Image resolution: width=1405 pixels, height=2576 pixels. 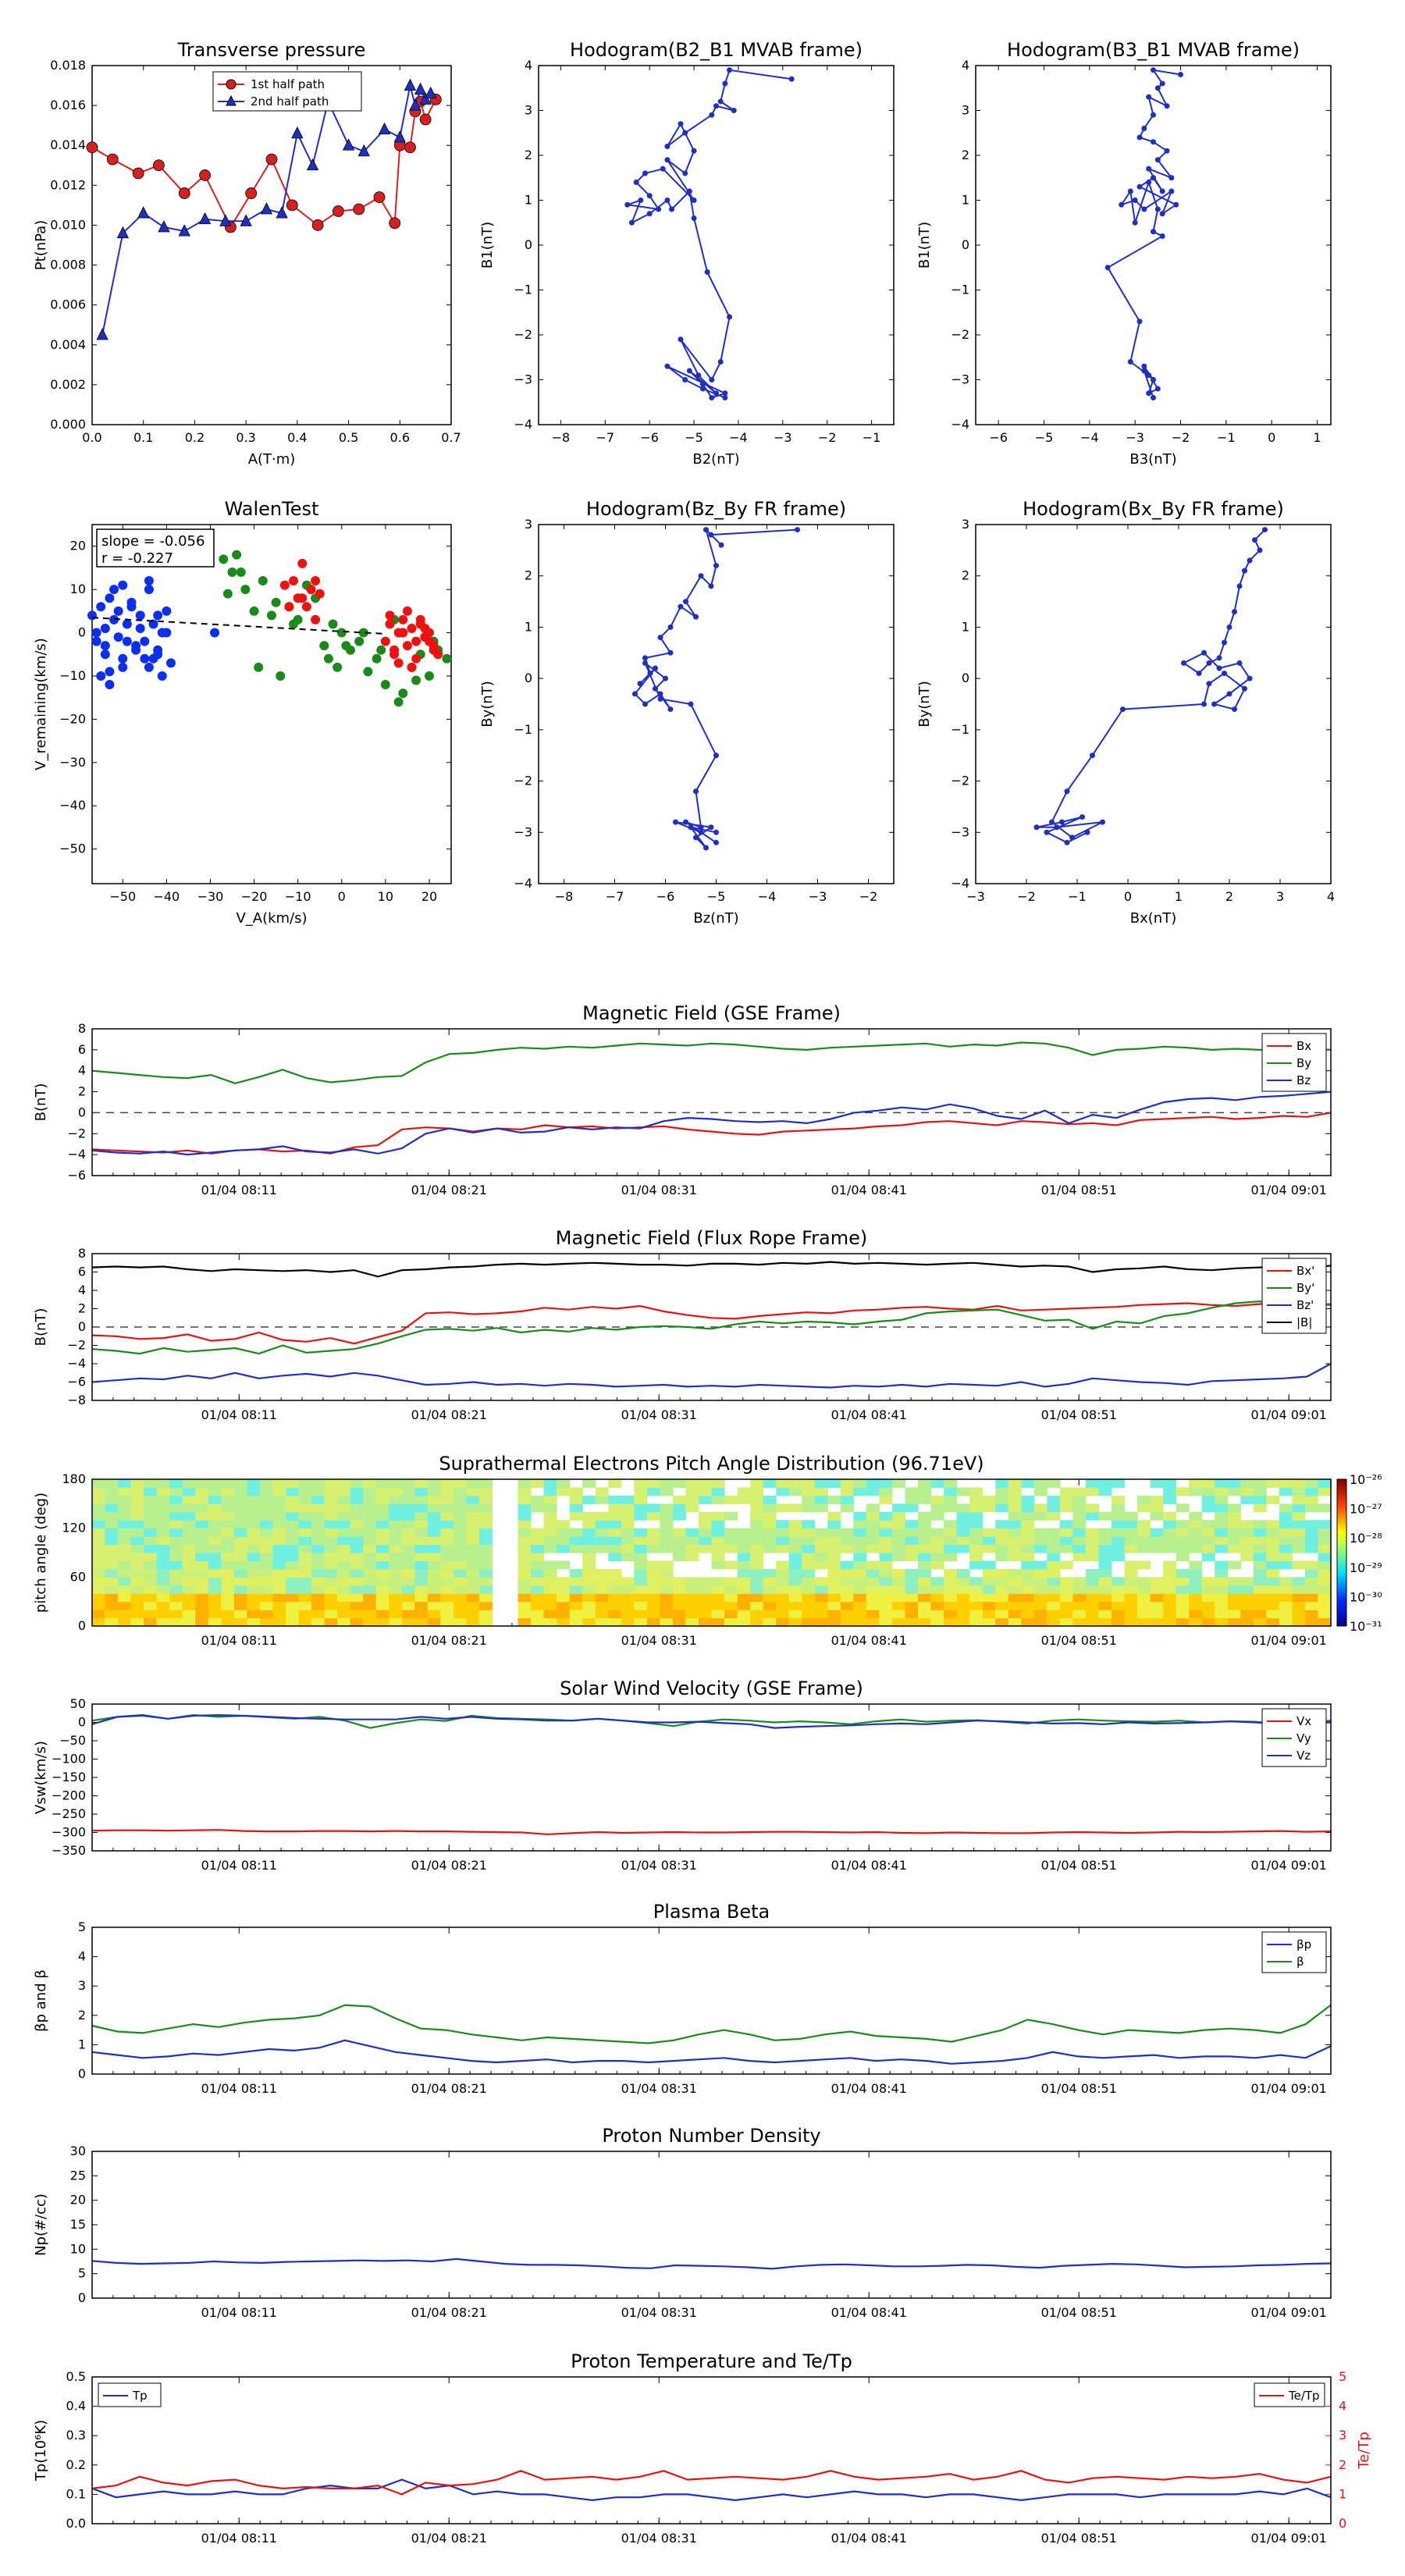 I want to click on y-tick-label: 0.008, so click(x=68, y=265).